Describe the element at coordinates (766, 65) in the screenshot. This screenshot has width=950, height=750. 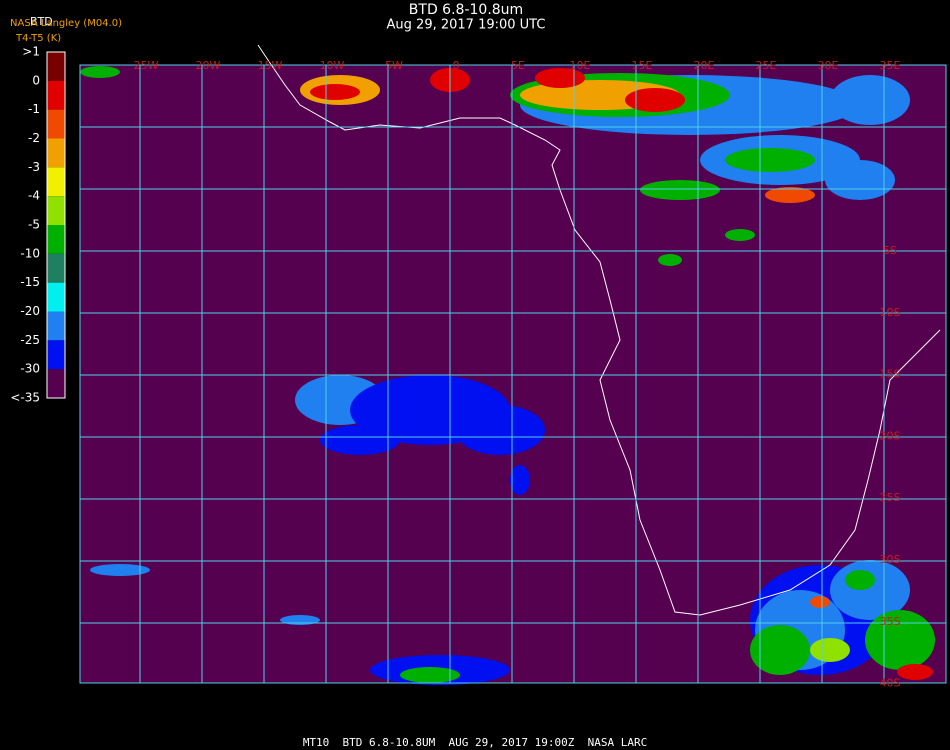
I see `longitude-label: 25E` at that location.